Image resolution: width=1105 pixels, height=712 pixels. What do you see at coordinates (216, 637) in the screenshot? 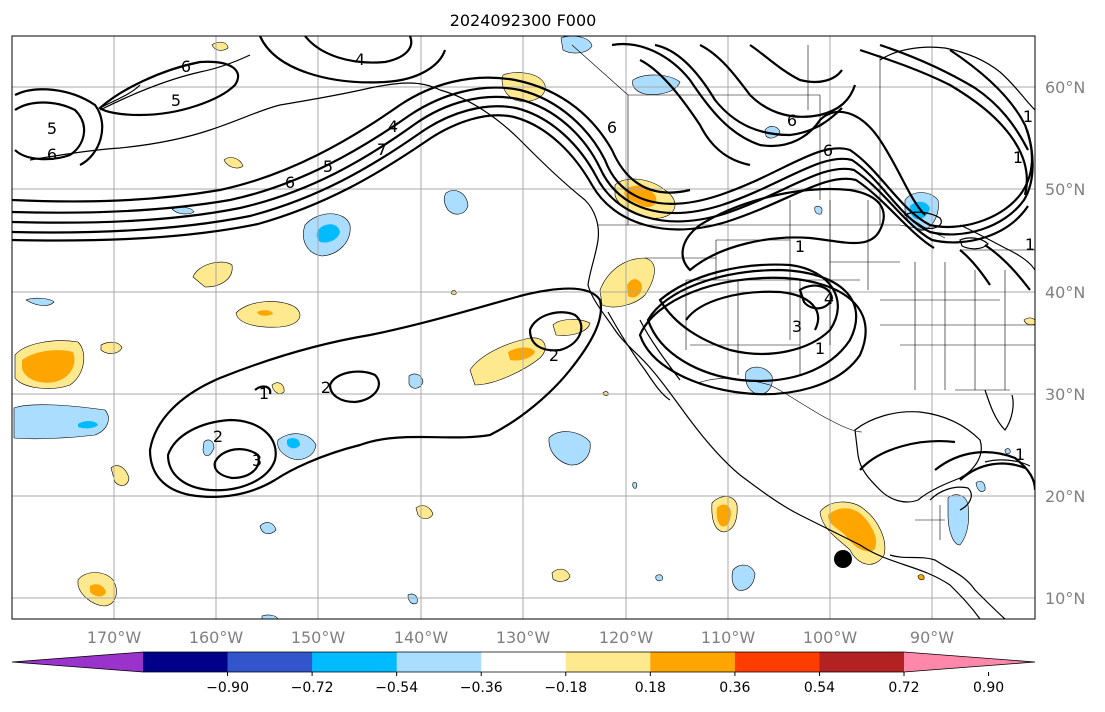
I see `lon-label: 160°W` at bounding box center [216, 637].